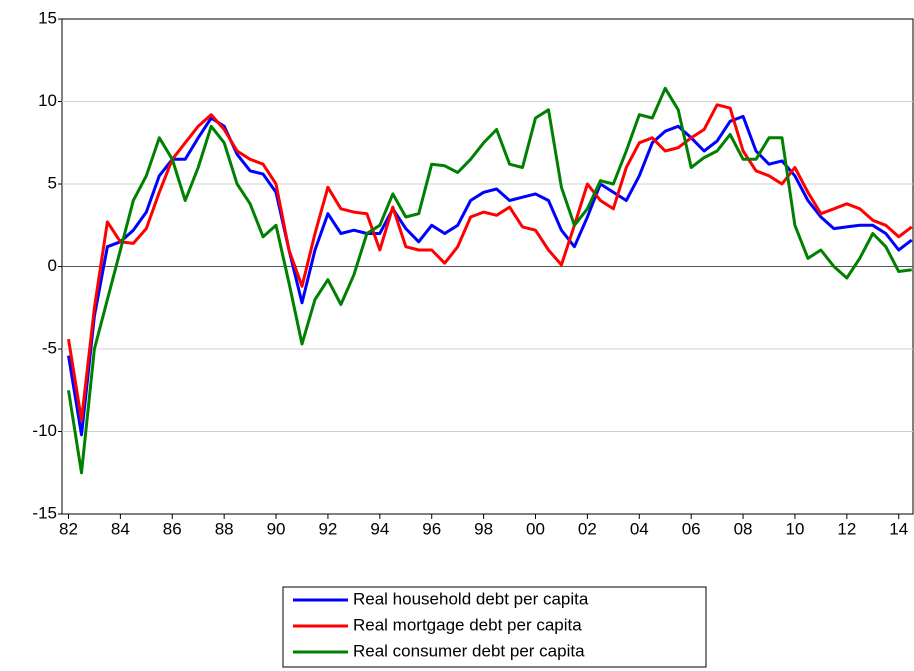  Describe the element at coordinates (120, 528) in the screenshot. I see `x-tick-label: 84` at that location.